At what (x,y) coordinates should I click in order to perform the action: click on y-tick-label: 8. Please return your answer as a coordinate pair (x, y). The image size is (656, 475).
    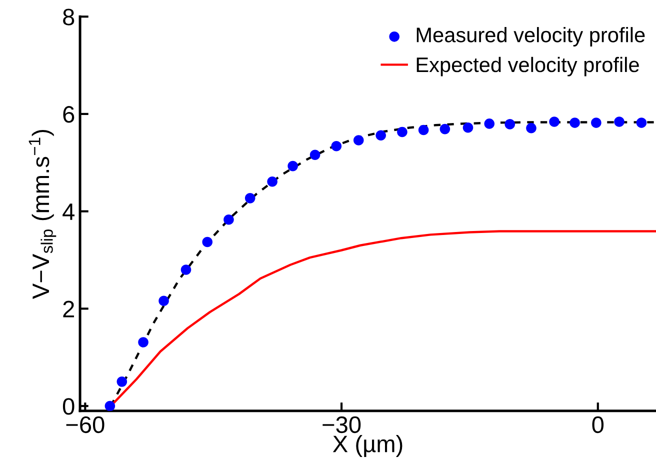
    Looking at the image, I should click on (68, 17).